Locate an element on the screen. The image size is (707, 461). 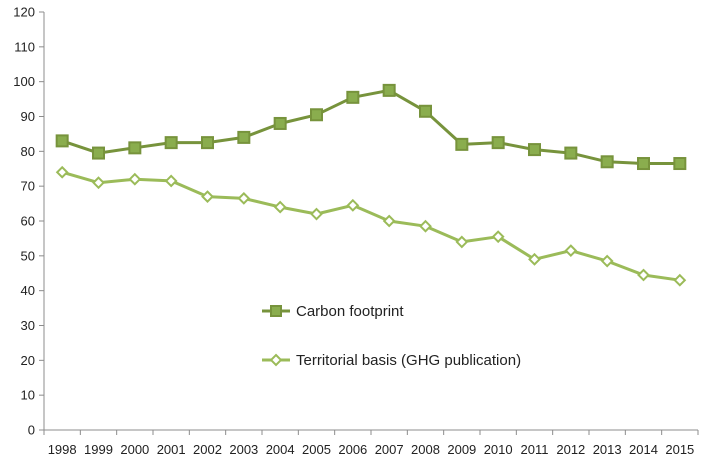
y-tick-label: 80 is located at coordinates (28, 151).